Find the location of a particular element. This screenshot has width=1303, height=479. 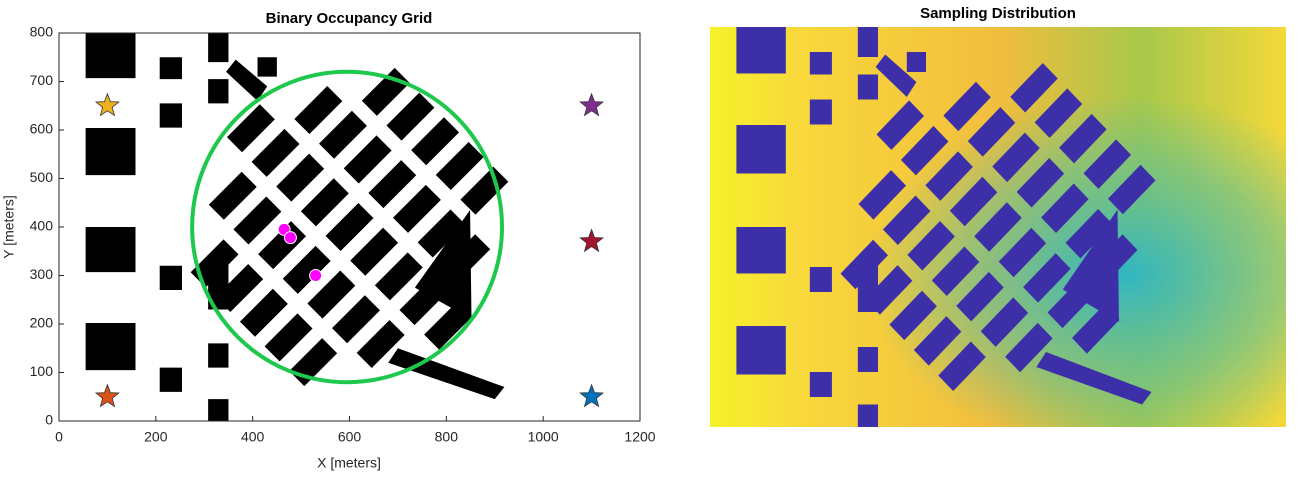

y-axis-label: Y [meters] is located at coordinates (9, 227).